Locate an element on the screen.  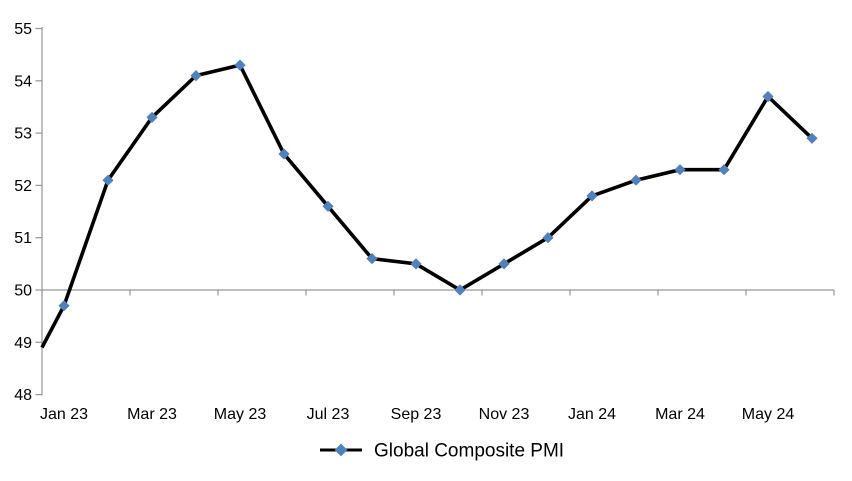
x-tick-label: Sep 23 is located at coordinates (416, 414).